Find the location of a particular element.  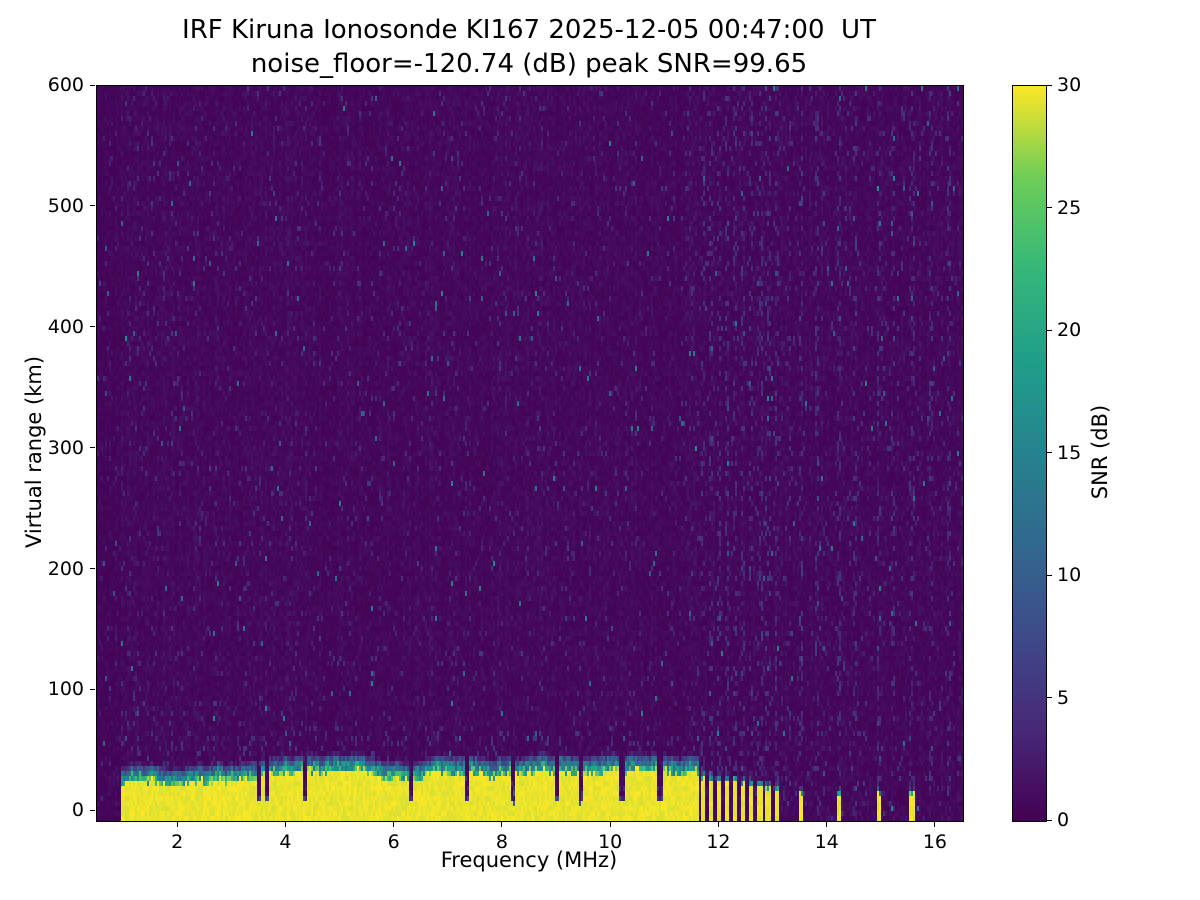

x-axis-label: Frequency (MHz) is located at coordinates (529, 860).